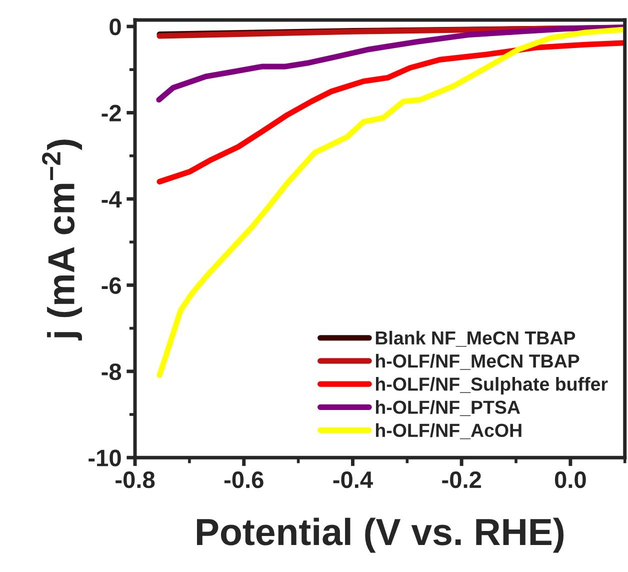  Describe the element at coordinates (104, 458) in the screenshot. I see `y-tick-label: -10` at that location.